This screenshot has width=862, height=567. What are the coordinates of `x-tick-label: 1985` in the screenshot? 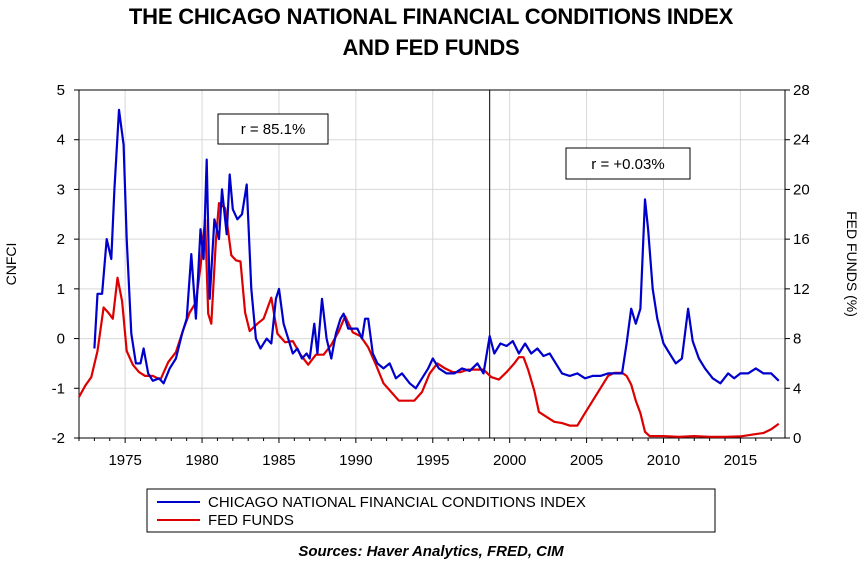 It's located at (278, 460).